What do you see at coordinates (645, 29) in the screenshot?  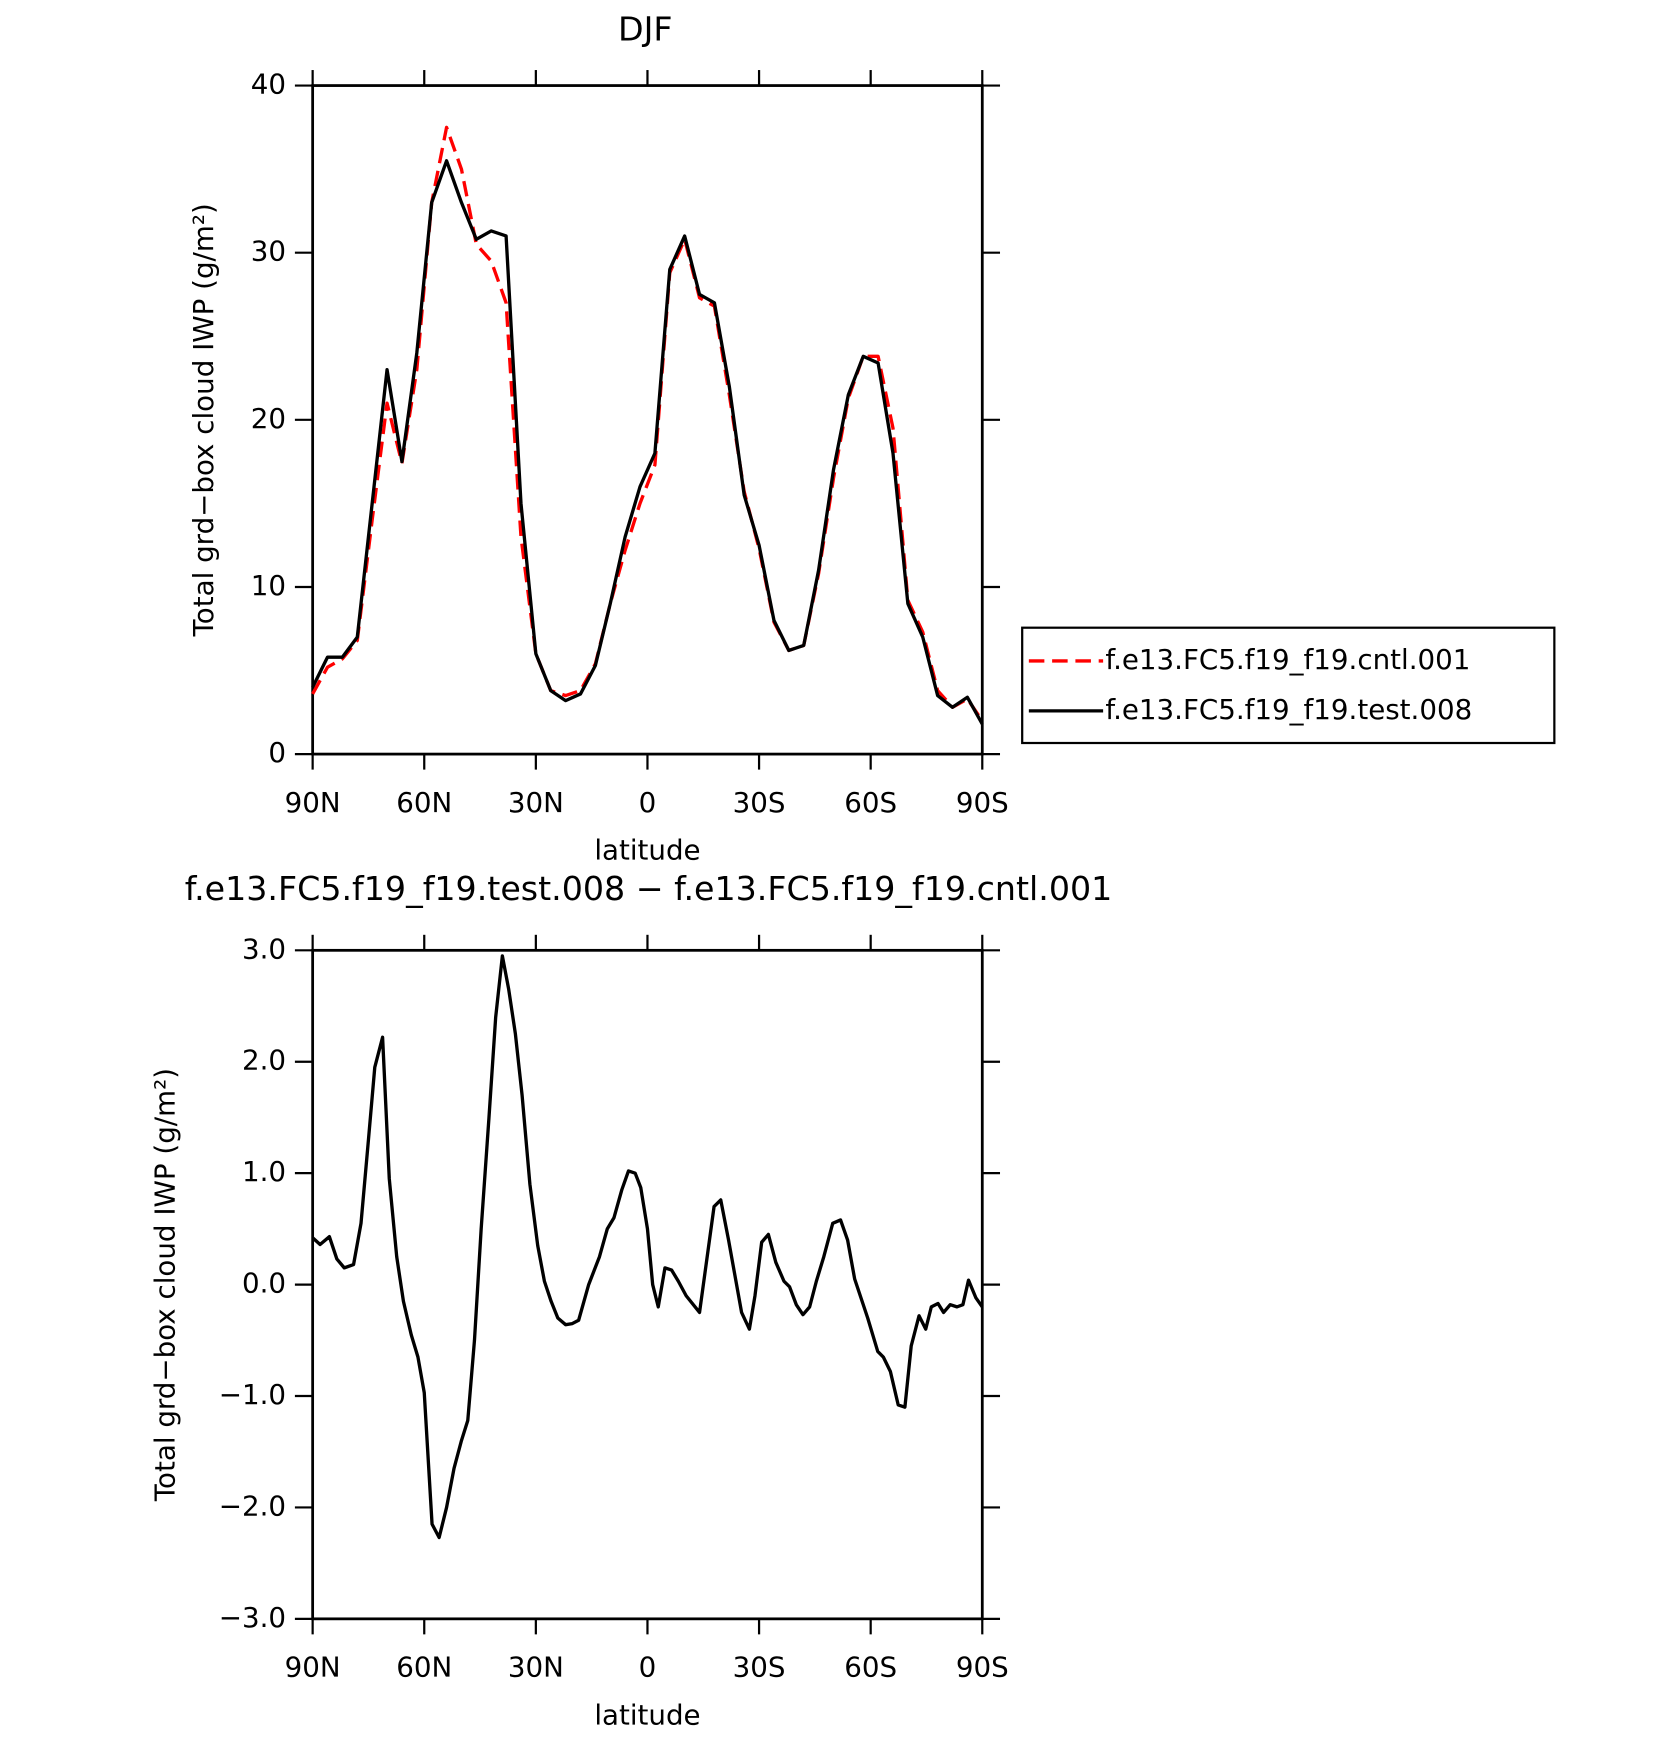 I see `chart-title: DJF` at bounding box center [645, 29].